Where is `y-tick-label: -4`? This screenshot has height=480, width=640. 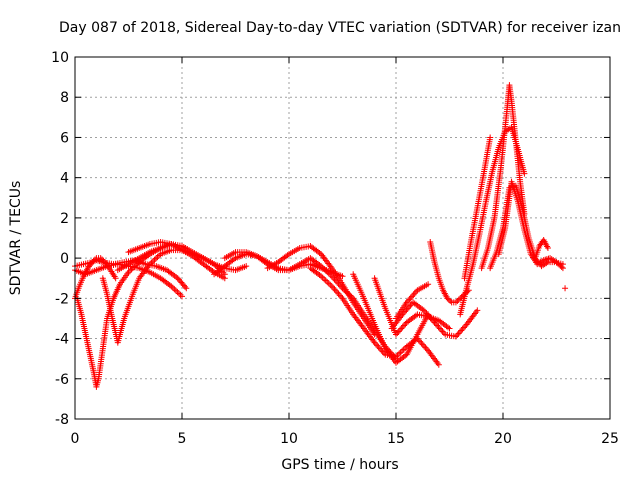
y-tick-label: -4 is located at coordinates (62, 340).